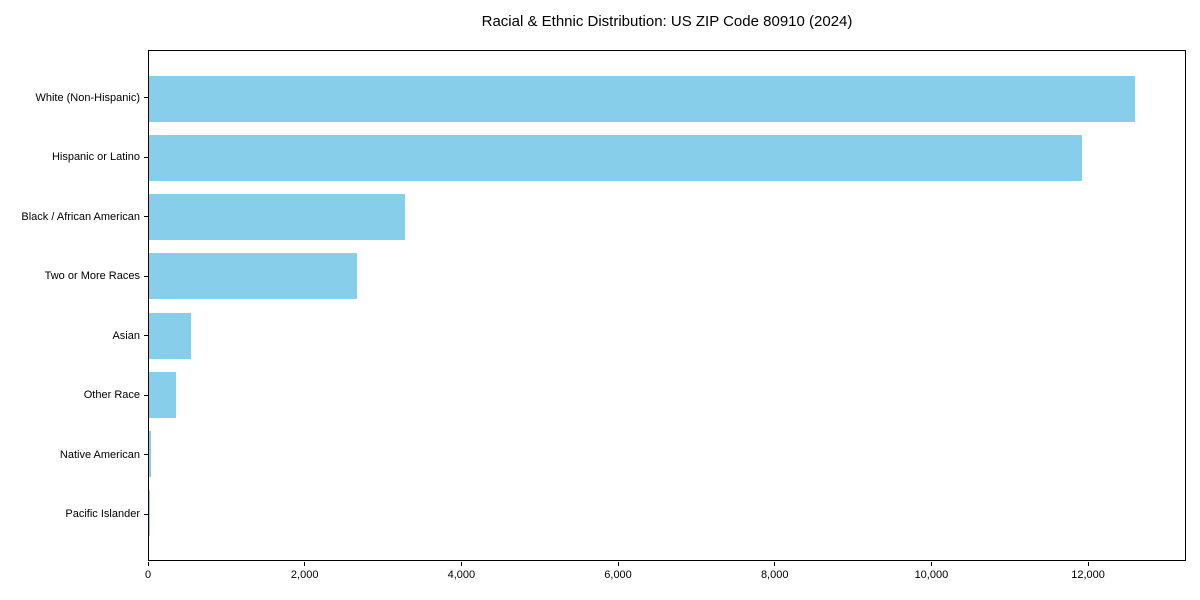 This screenshot has width=1200, height=600. I want to click on y-tick-label: Hispanic or Latino, so click(95, 157).